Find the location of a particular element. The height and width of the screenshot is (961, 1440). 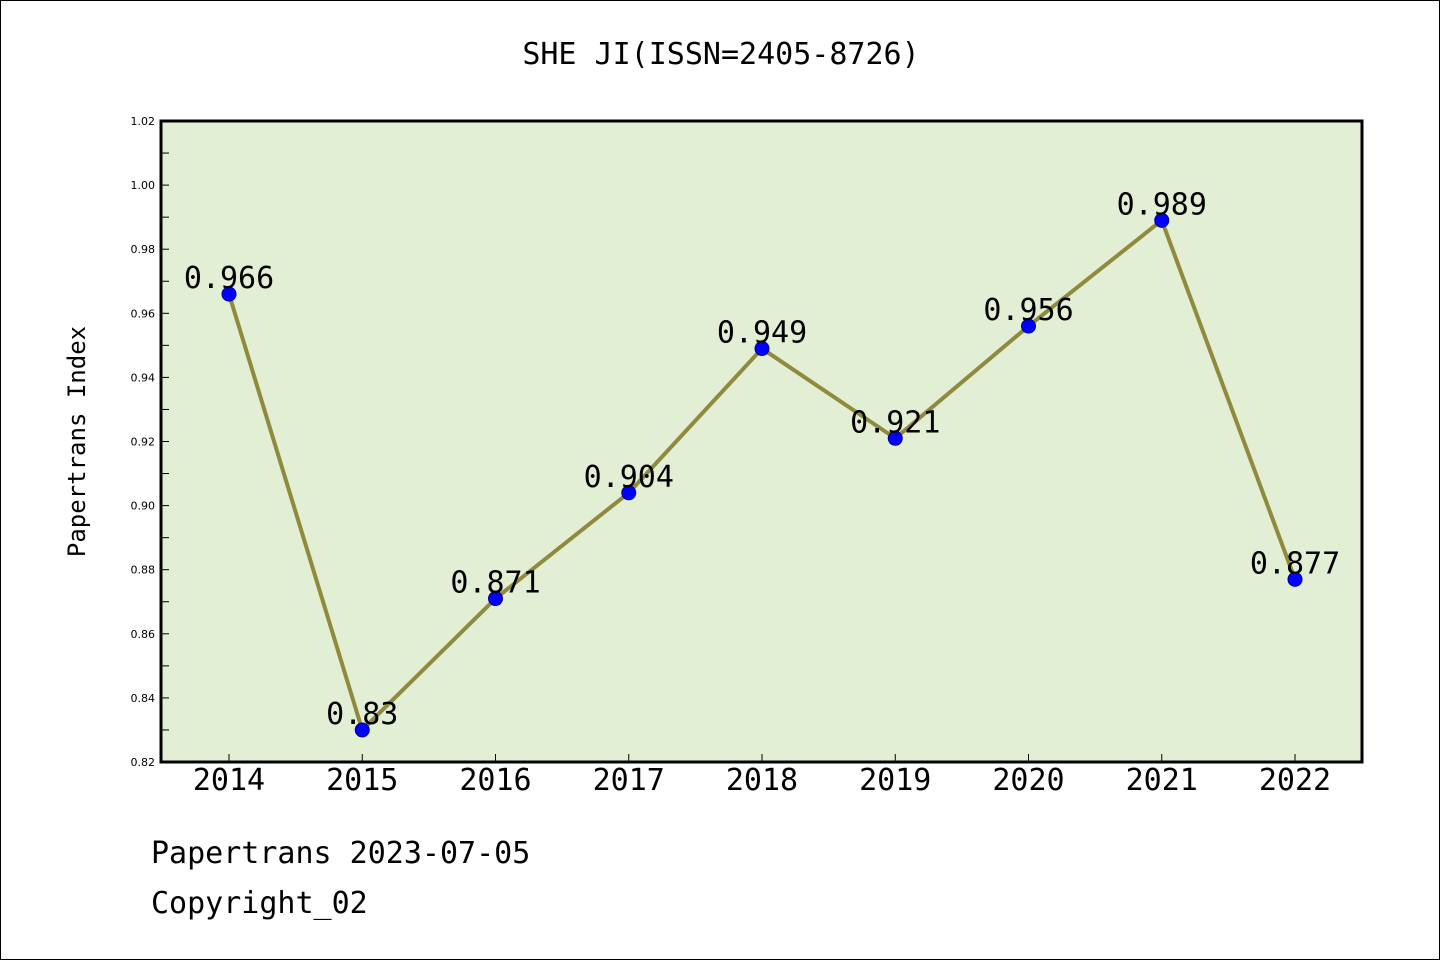

y-axis-label: Papertrans Index is located at coordinates (77, 441).